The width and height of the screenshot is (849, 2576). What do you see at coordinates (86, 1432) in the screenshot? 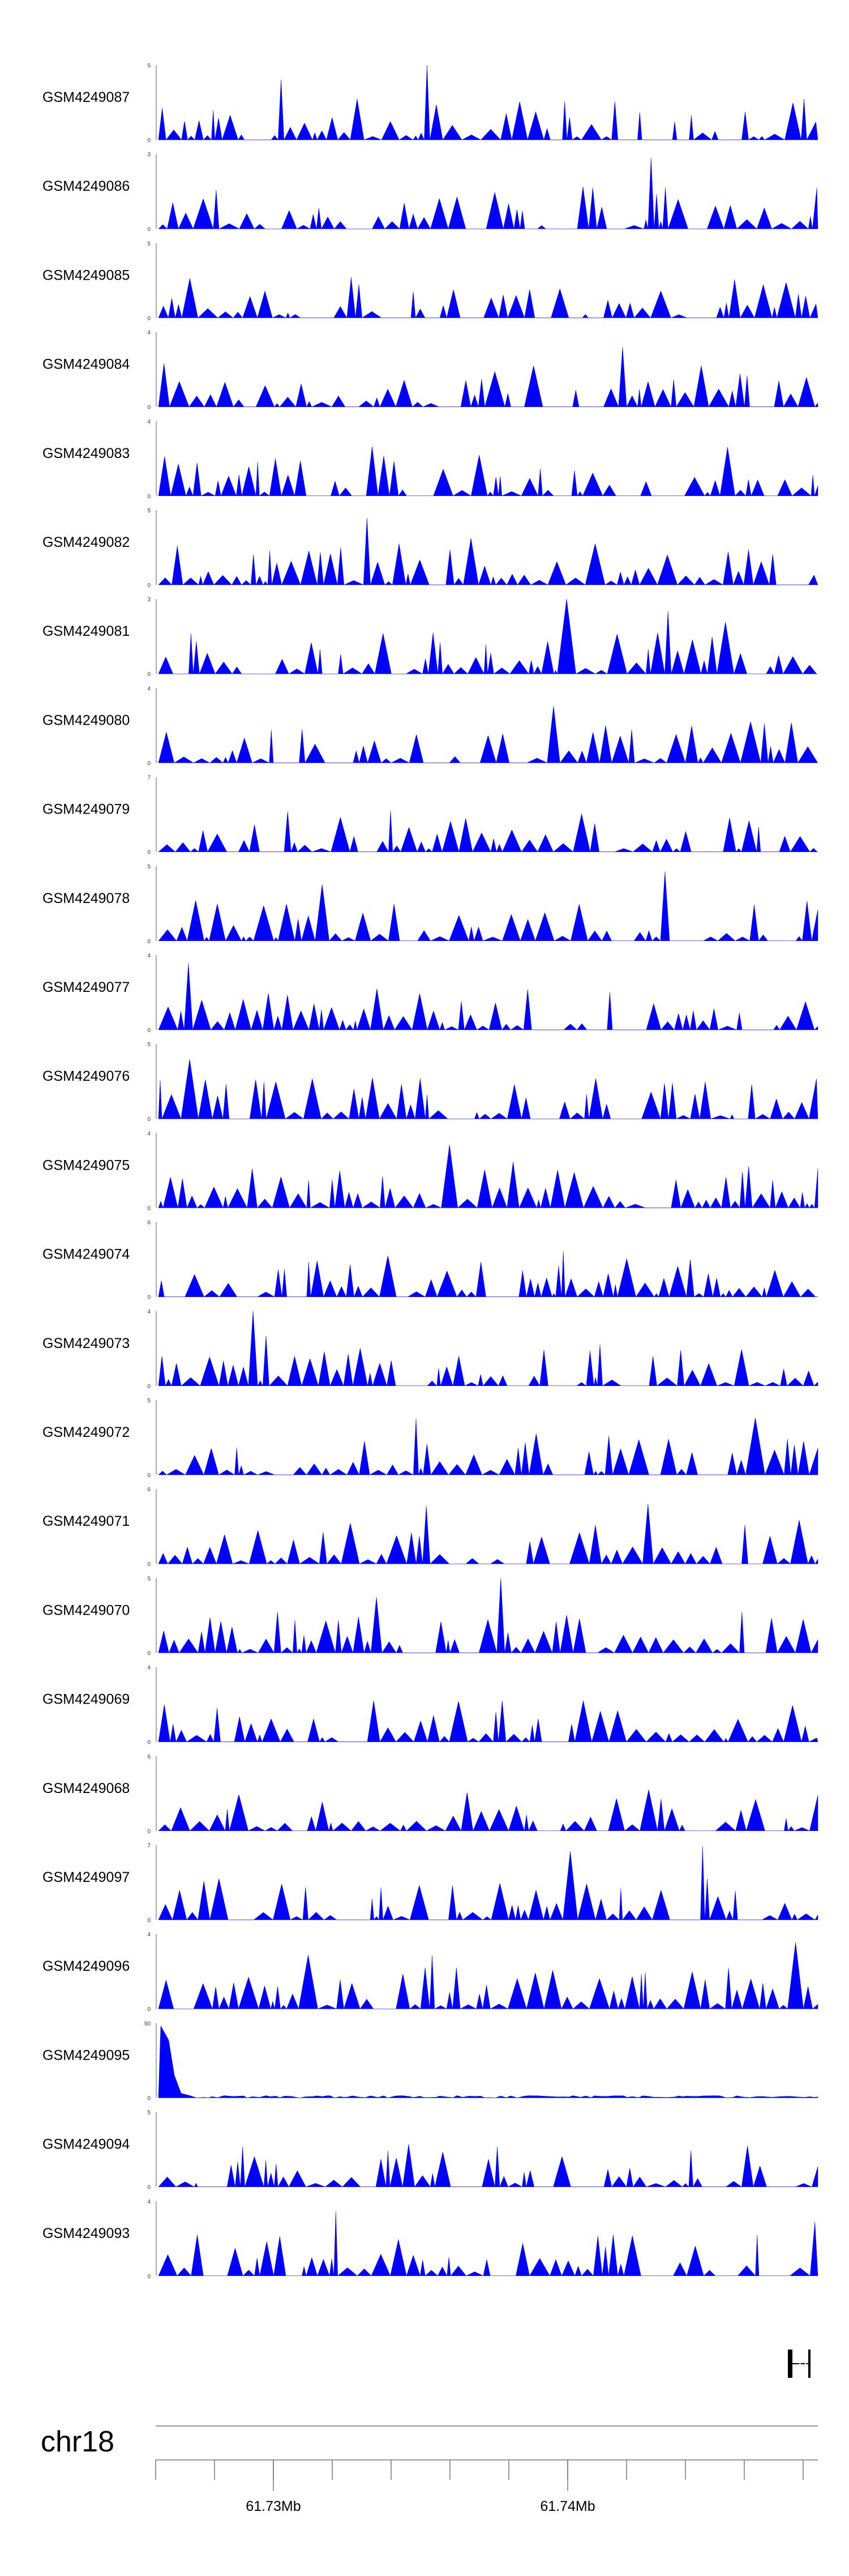
I see `track-label: GSM4249072` at bounding box center [86, 1432].